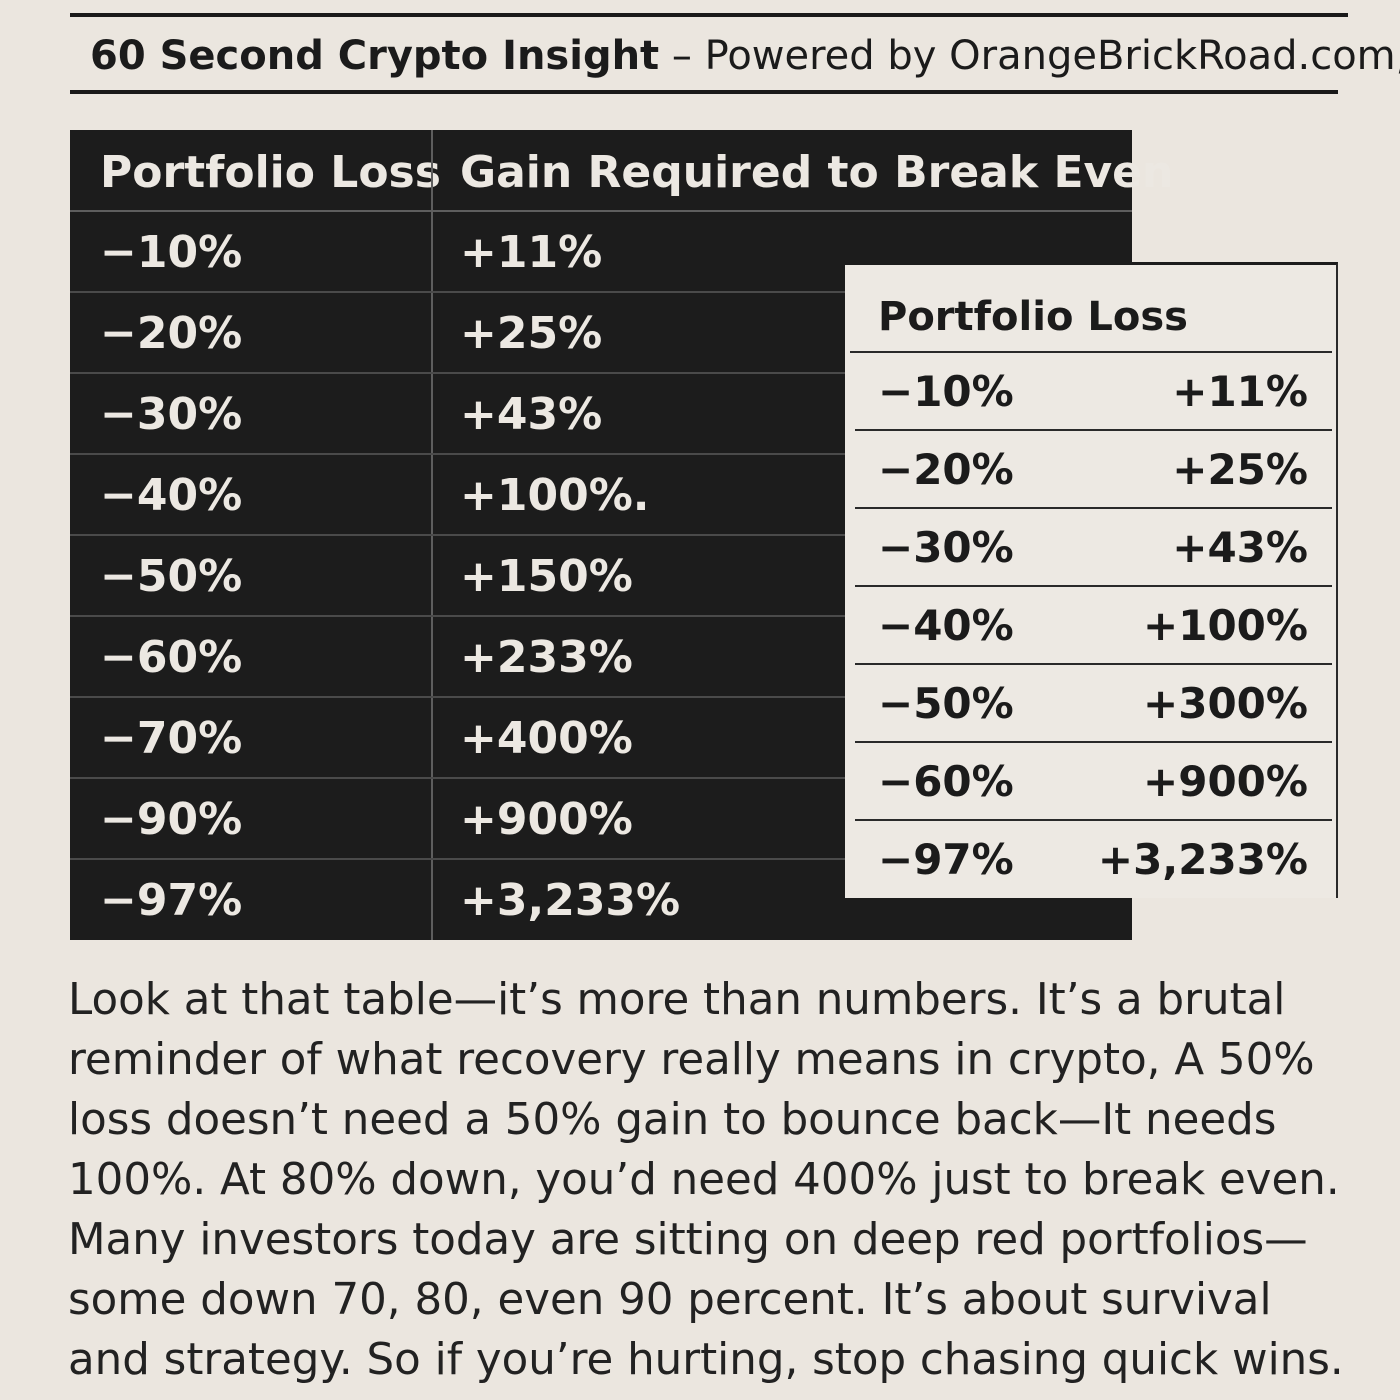 The image size is (1400, 1400). Describe the element at coordinates (531, 333) in the screenshot. I see `gain-cell: +25%` at that location.